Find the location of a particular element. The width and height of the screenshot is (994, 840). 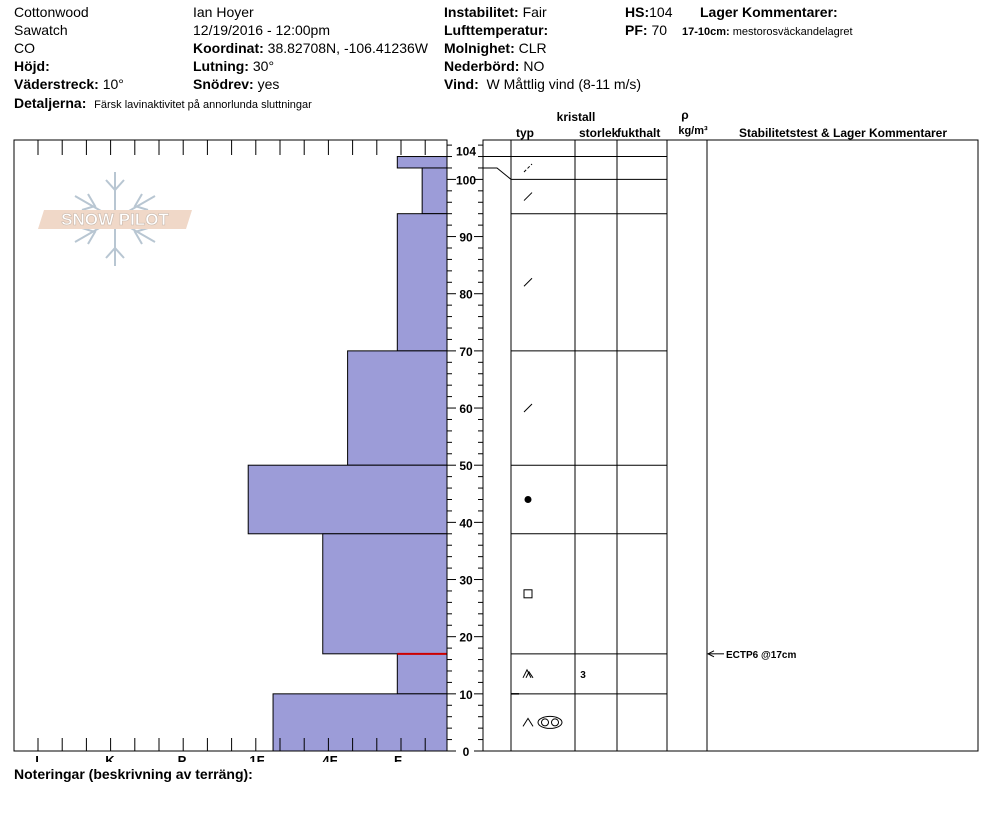

aspect-row: Väderstreck: 10° is located at coordinates (69, 84).